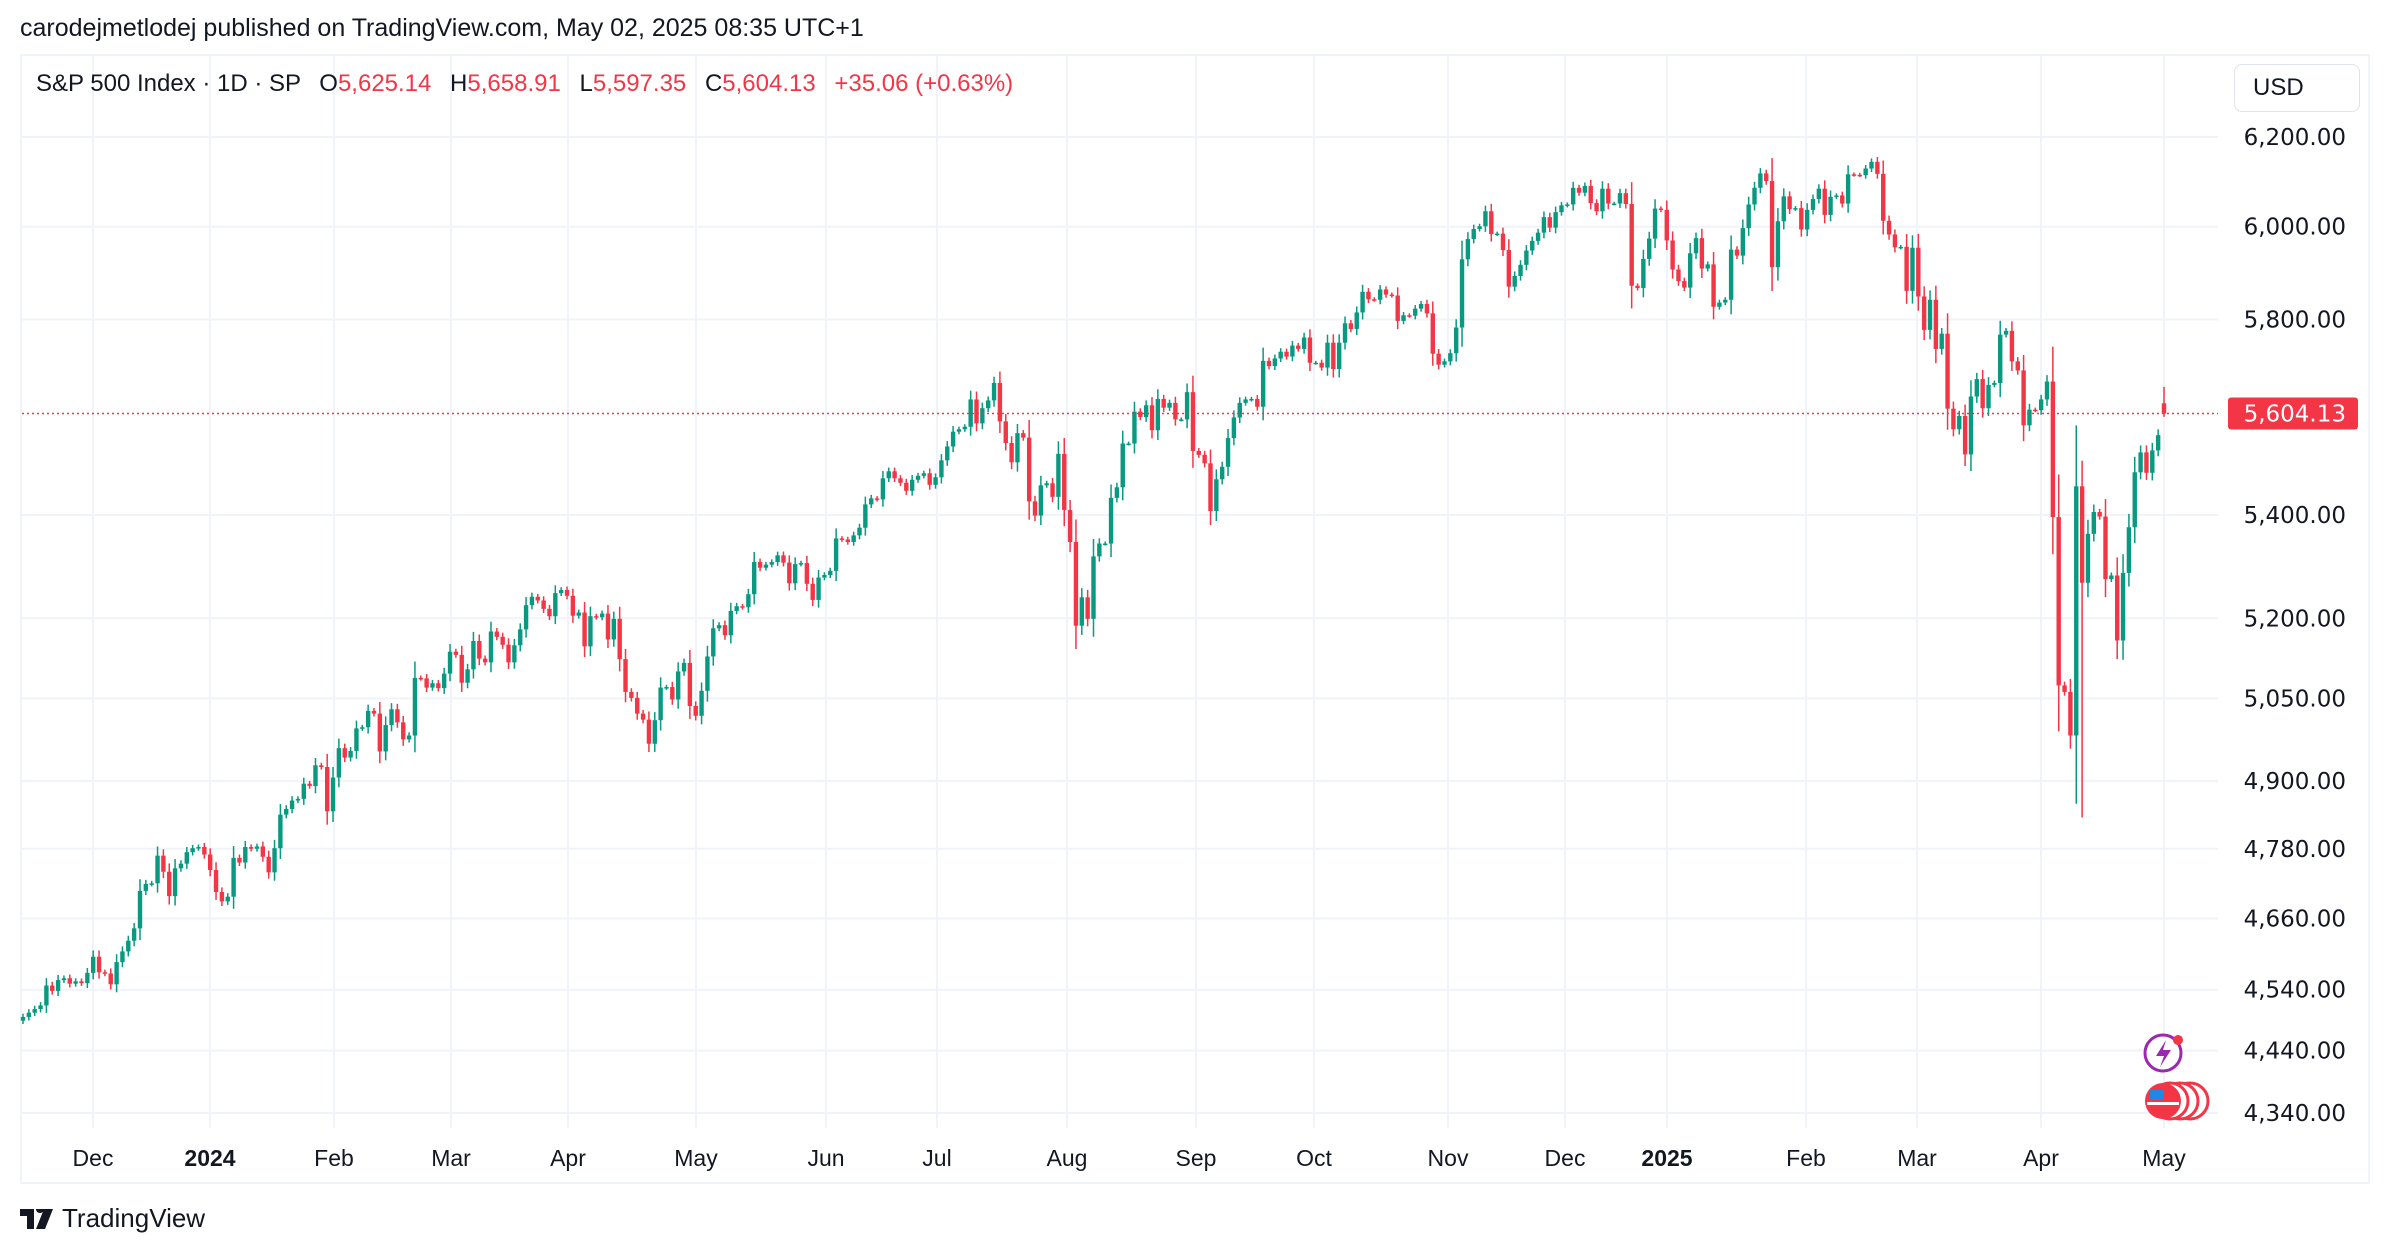  What do you see at coordinates (2295, 516) in the screenshot?
I see `y-tick-label: 5,400.00` at bounding box center [2295, 516].